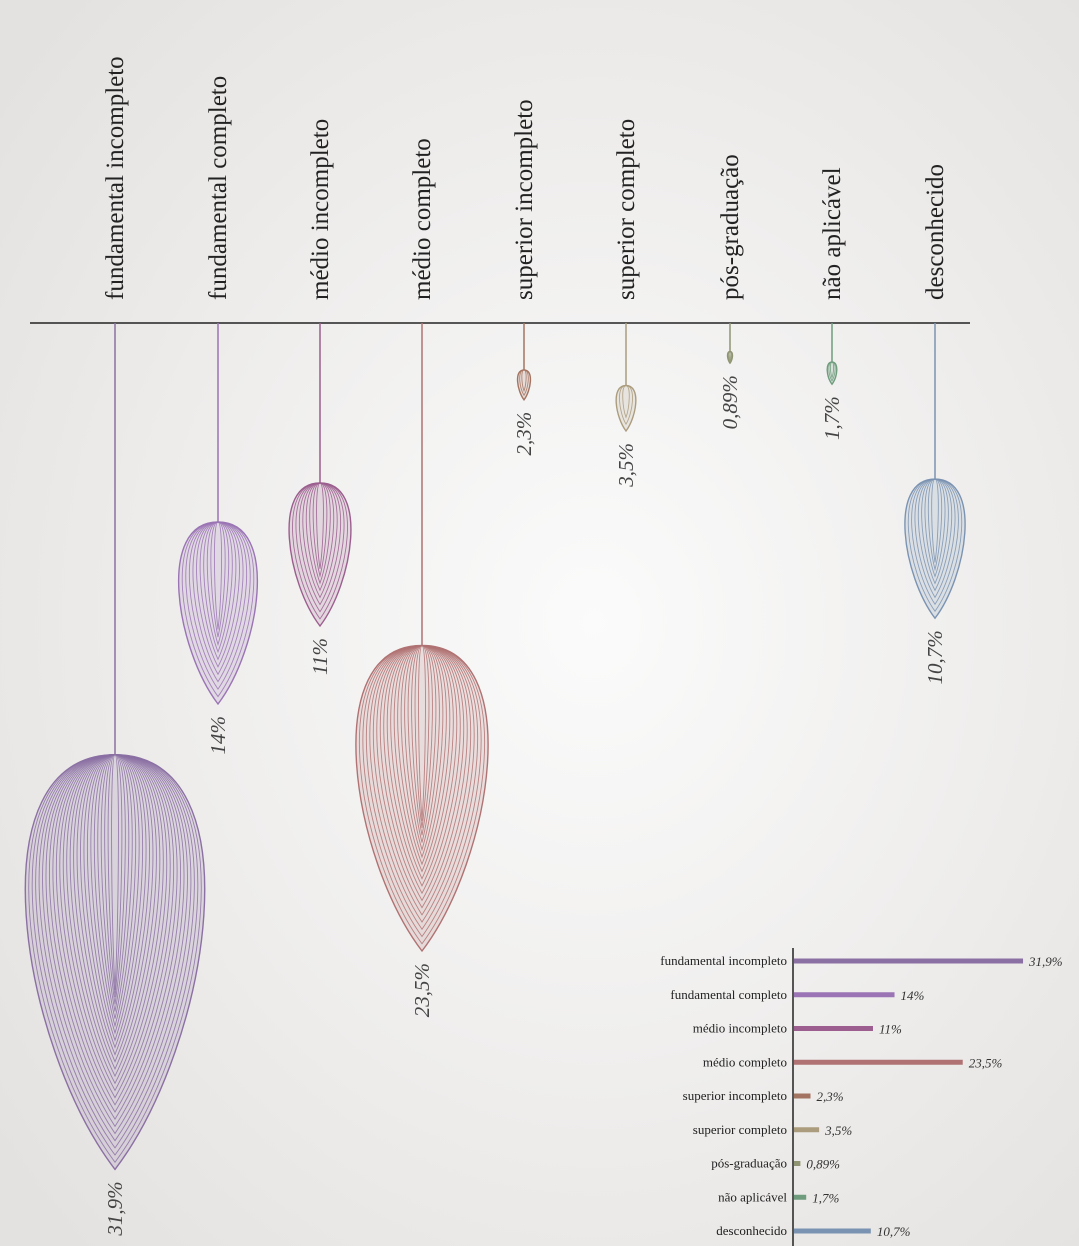 The height and width of the screenshot is (1246, 1079). What do you see at coordinates (830, 1096) in the screenshot?
I see `bar-value-label: 2,3%` at bounding box center [830, 1096].